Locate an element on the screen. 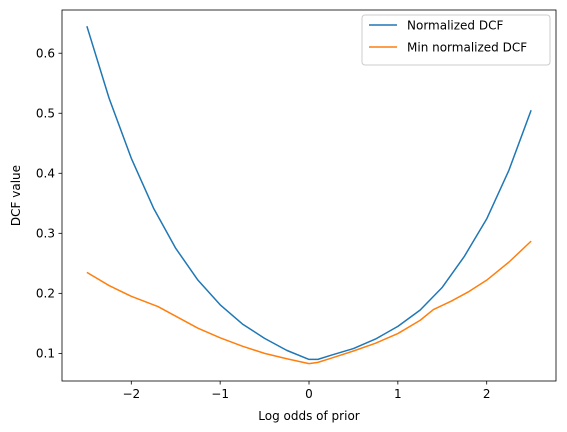 Image resolution: width=567 pixels, height=432 pixels. legend-label-normalized-dcf: Normalized DCF is located at coordinates (455, 25).